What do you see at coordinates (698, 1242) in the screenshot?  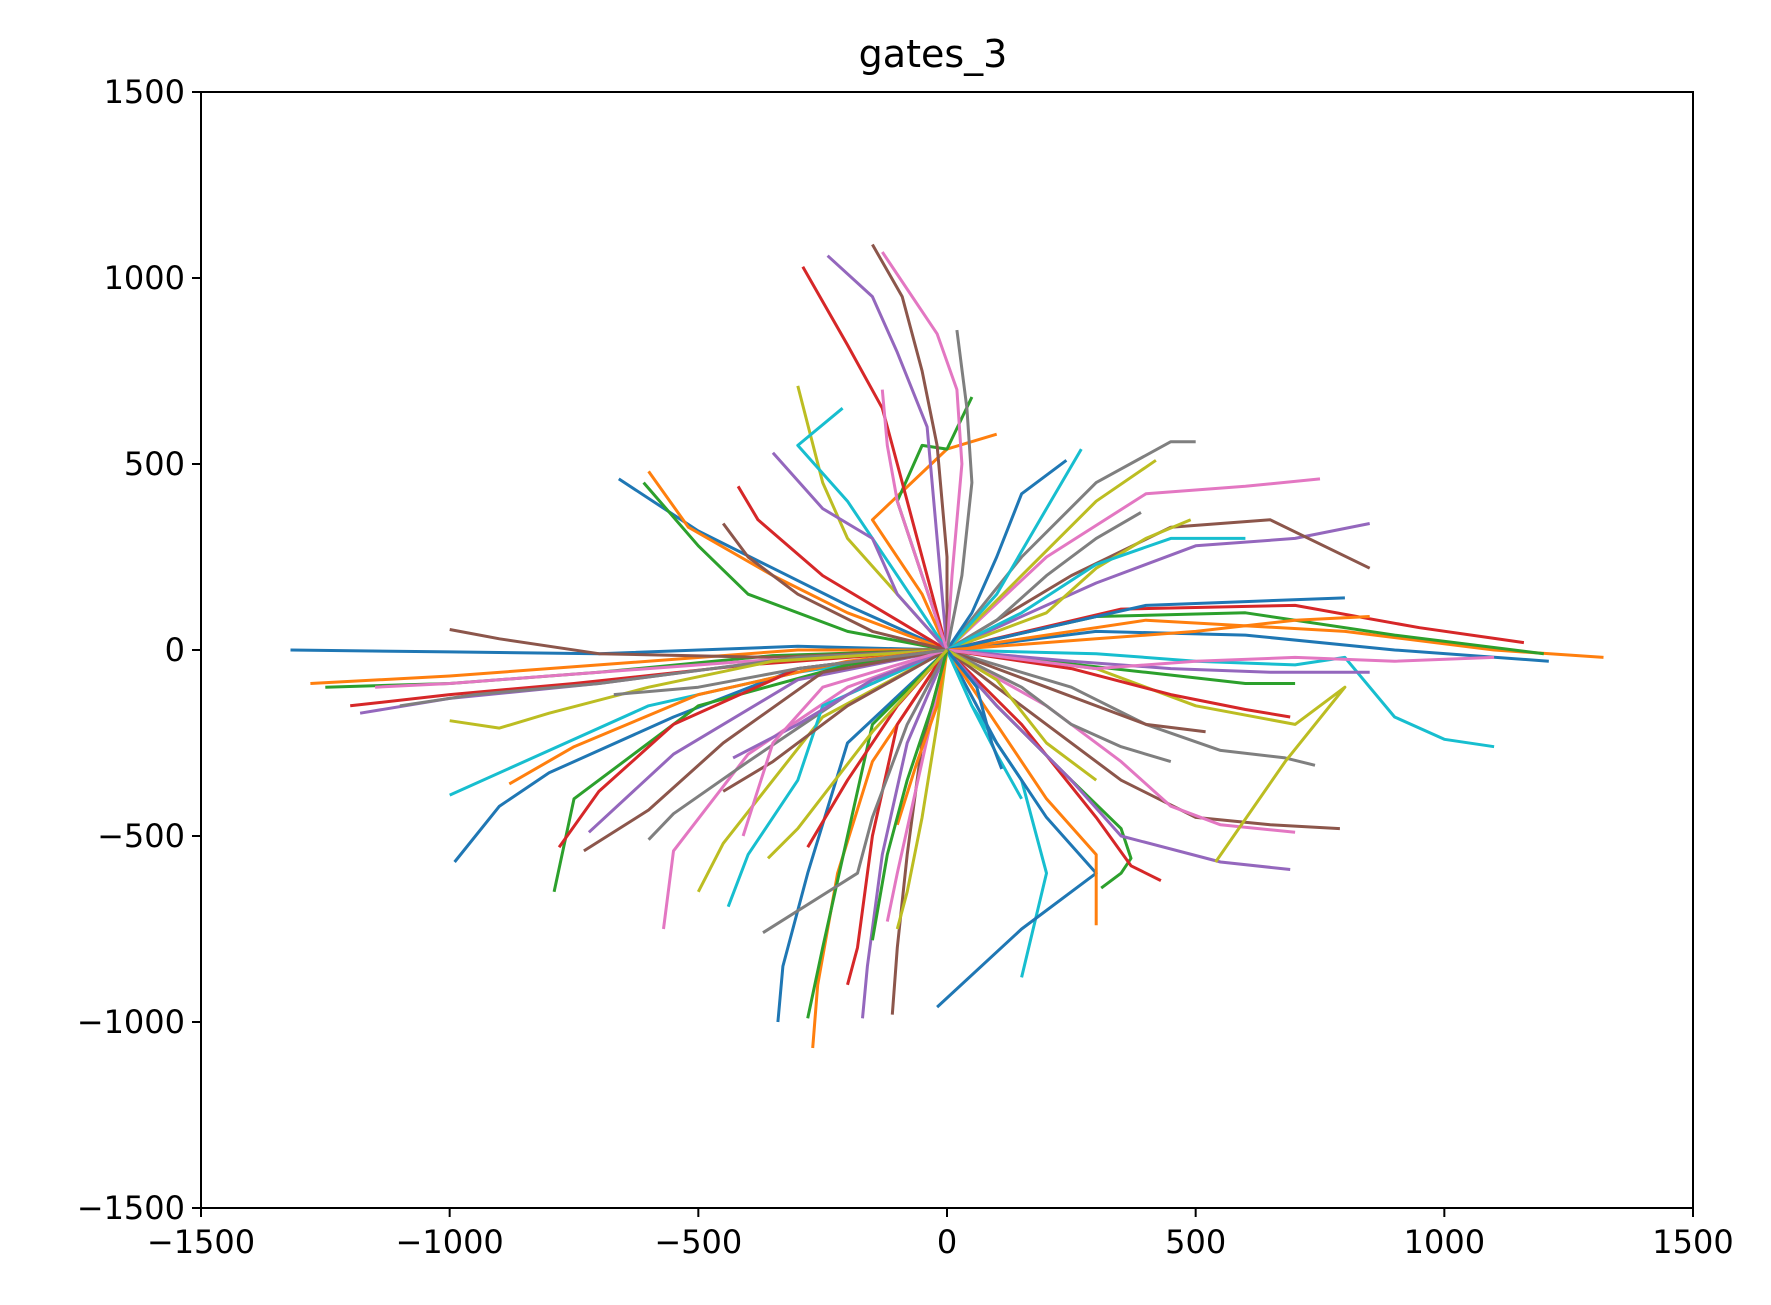 I see `x-tick-label: −500` at bounding box center [698, 1242].